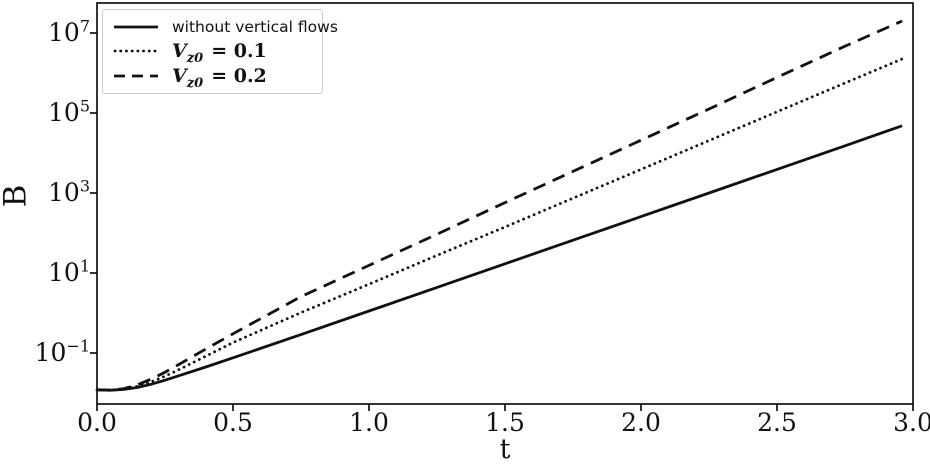  Describe the element at coordinates (136, 76) in the screenshot. I see `dashed-line-swatch` at that location.